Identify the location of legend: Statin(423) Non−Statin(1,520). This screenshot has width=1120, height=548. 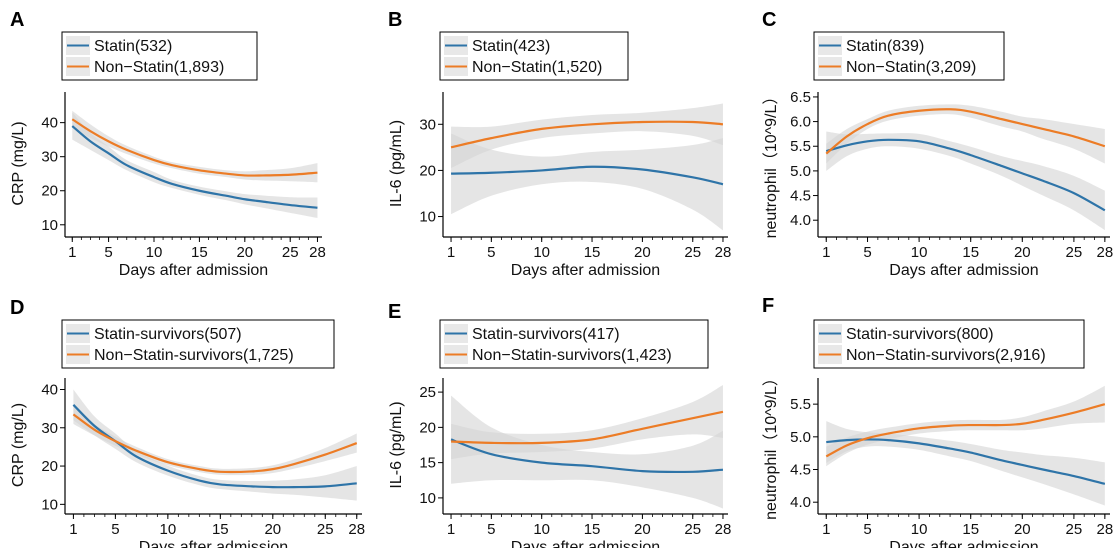
(534, 56).